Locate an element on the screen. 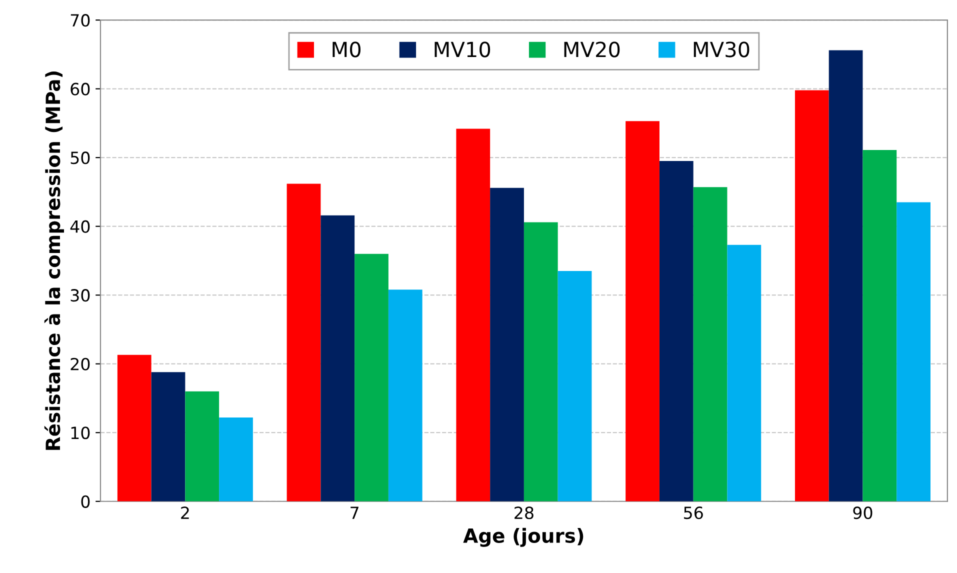 This screenshot has height=573, width=957. y-tick-label: 30 is located at coordinates (80, 295).